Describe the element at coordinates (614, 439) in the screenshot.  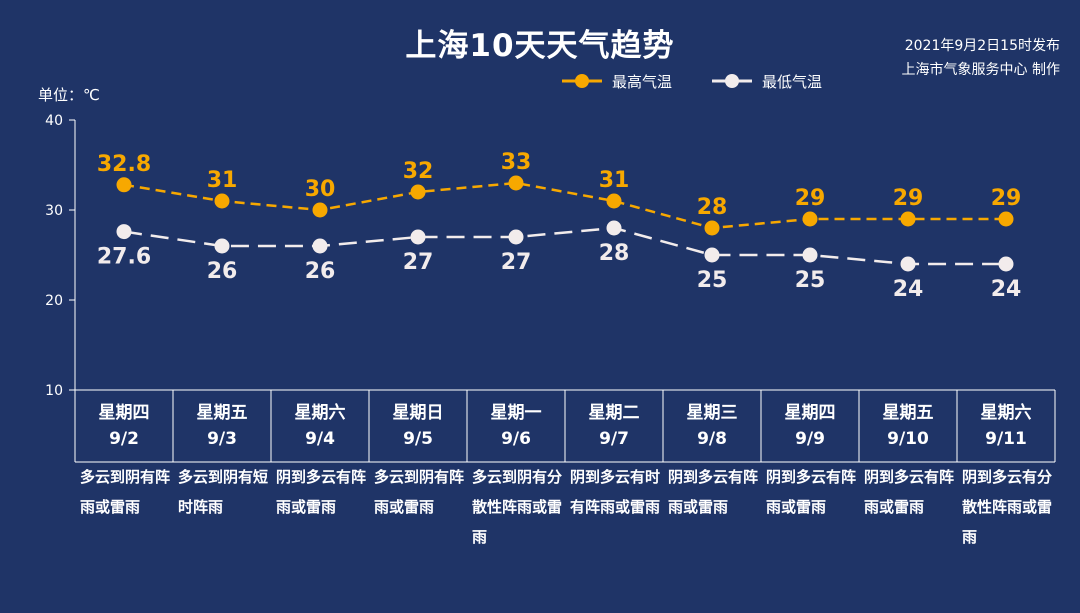
I see `day-date: 9/7` at that location.